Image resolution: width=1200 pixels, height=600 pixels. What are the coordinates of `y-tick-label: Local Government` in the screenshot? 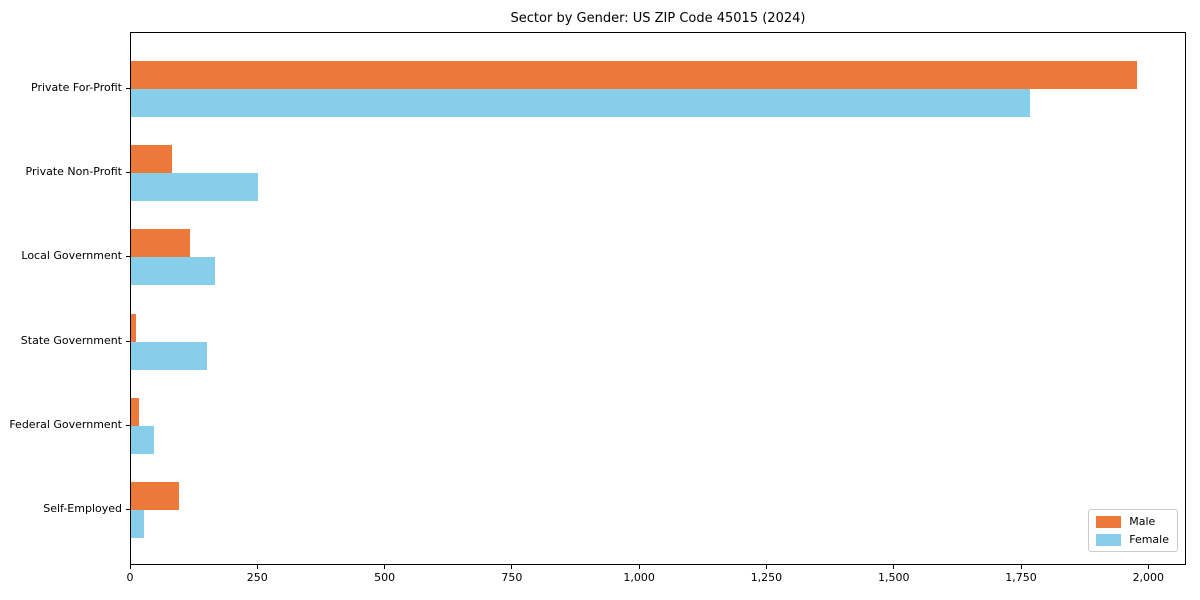 It's located at (71, 256).